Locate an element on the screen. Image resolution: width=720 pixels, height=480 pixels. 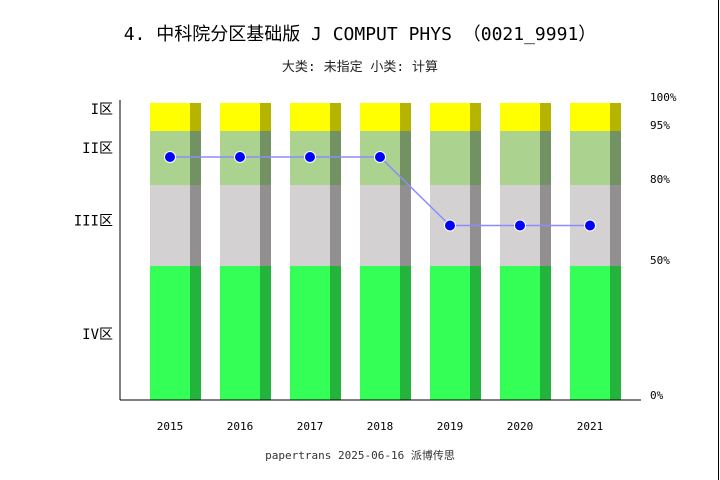
x-tick-label: 2020 is located at coordinates (520, 426).